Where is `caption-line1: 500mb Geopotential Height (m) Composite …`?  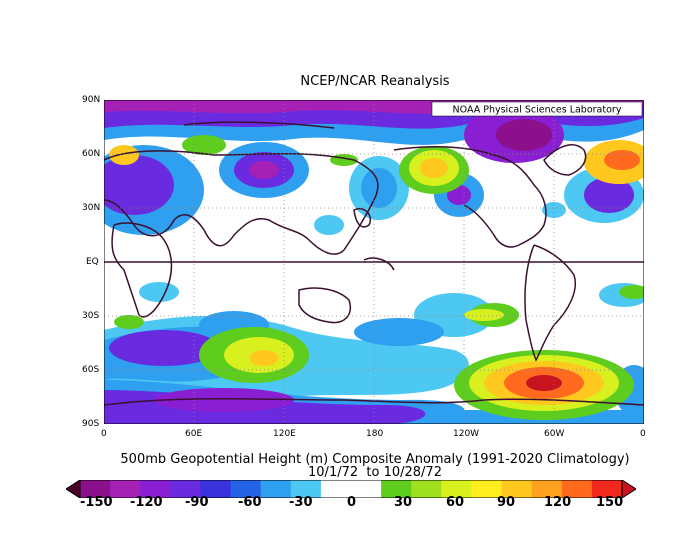
caption-line1: 500mb Geopotential Height (m) Composite … is located at coordinates (375, 459).